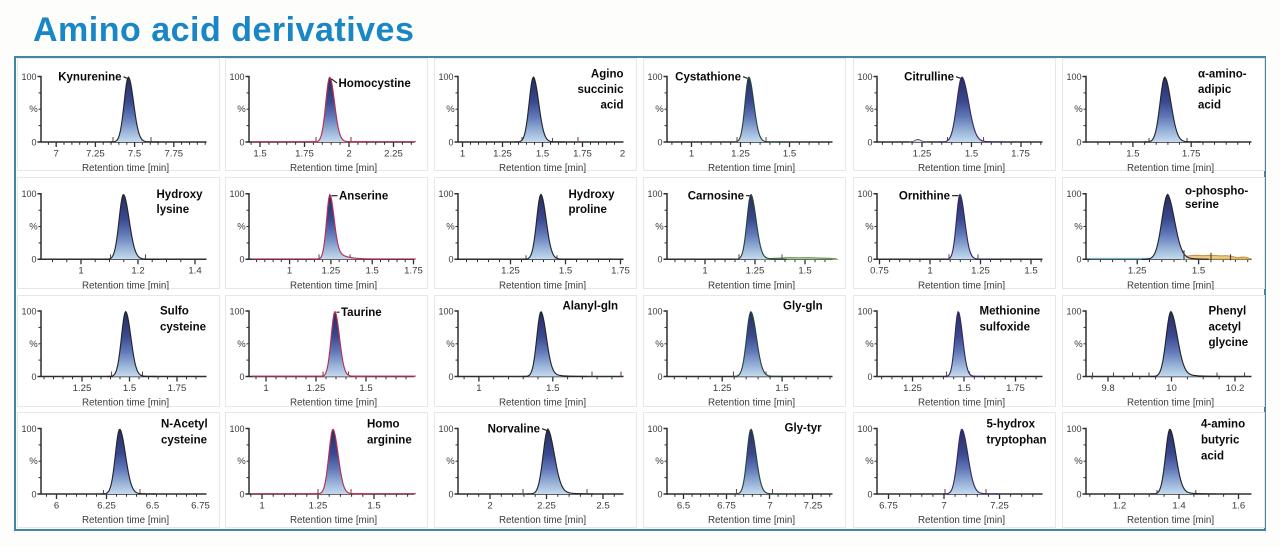 Image resolution: width=1280 pixels, height=547 pixels. What do you see at coordinates (184, 425) in the screenshot?
I see `svg-text: N-Acetyl` at bounding box center [184, 425].